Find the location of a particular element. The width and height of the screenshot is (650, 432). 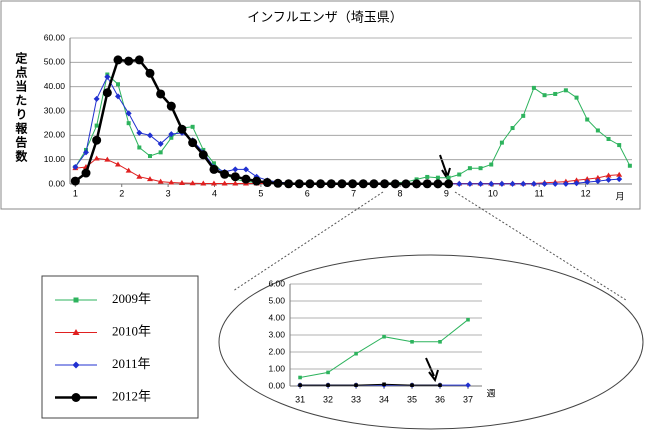

x-tick-label: 32 is located at coordinates (328, 399).